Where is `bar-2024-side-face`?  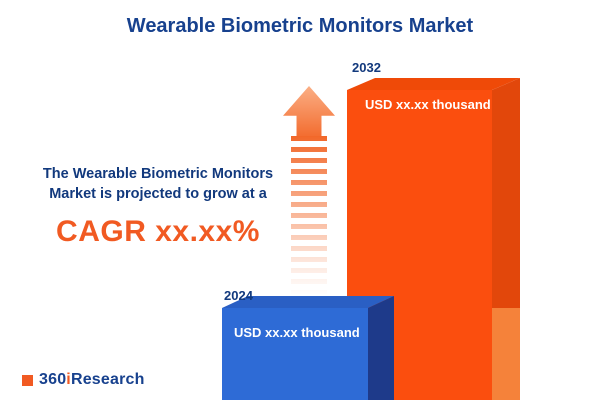
bar-2024-side-face is located at coordinates (381, 348).